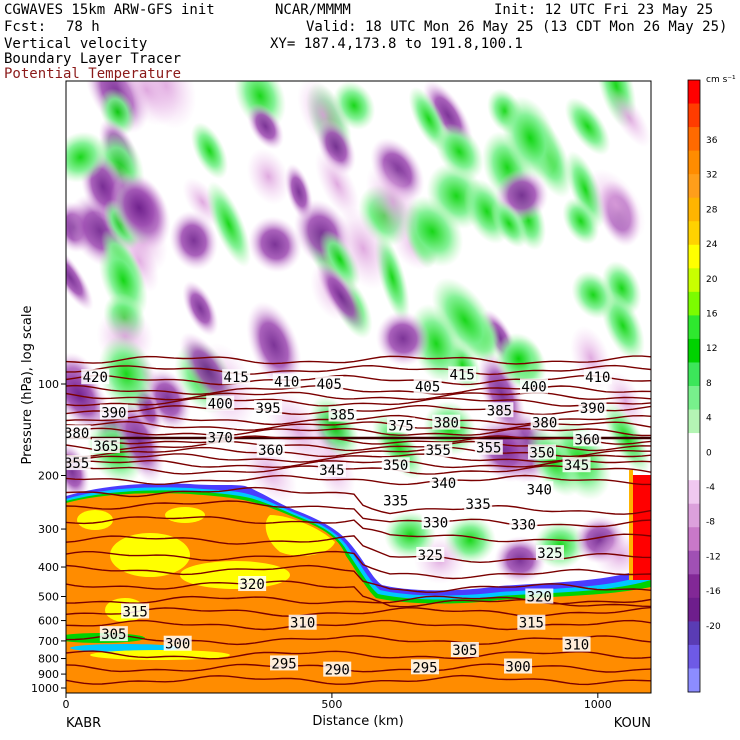 The width and height of the screenshot is (740, 740). What do you see at coordinates (302, 623) in the screenshot?
I see `isentrope-label: 310` at bounding box center [302, 623].